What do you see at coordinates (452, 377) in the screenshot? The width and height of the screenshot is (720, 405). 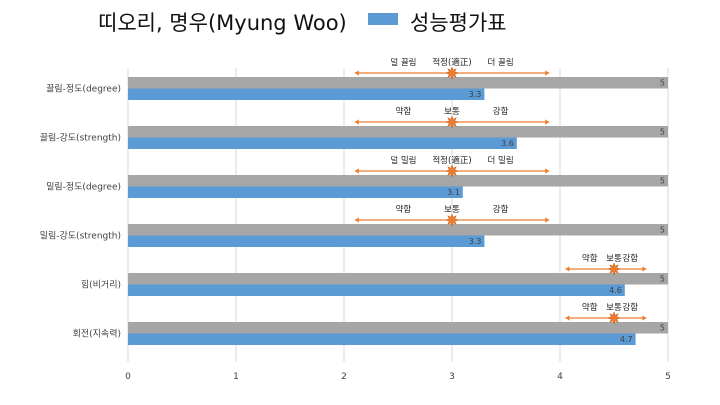 I see `x-tick-label: 3` at bounding box center [452, 377].